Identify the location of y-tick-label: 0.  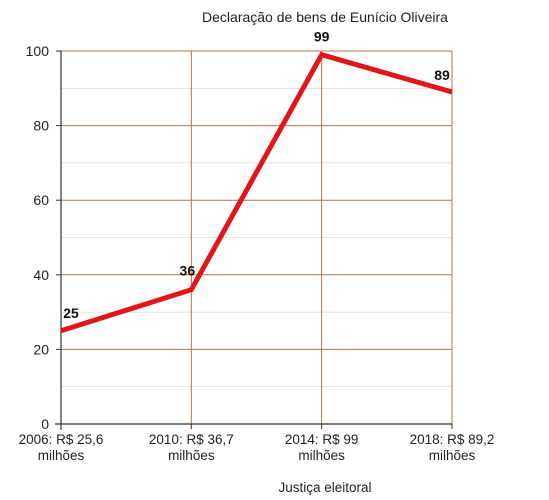
(45, 424).